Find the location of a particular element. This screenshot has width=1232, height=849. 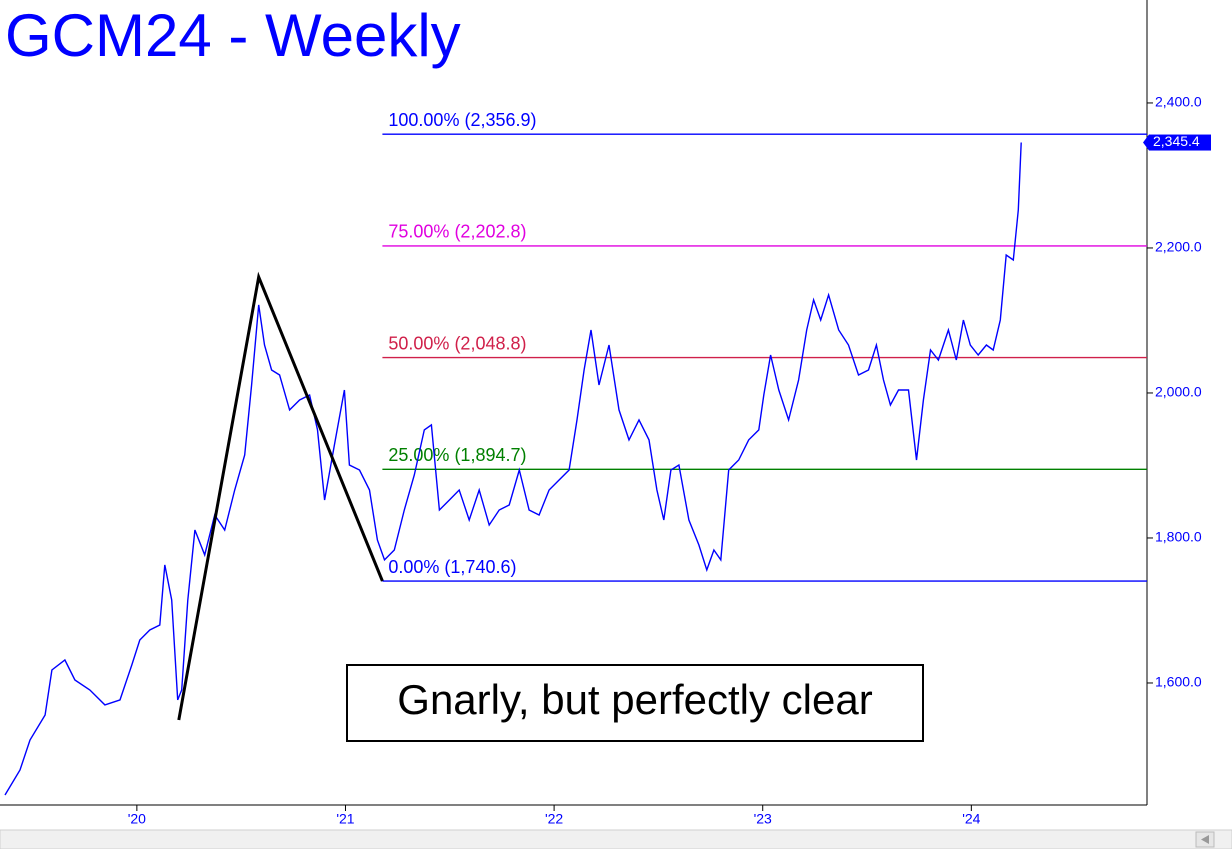

level-label: 0.00% (1,740.6) is located at coordinates (452, 567).